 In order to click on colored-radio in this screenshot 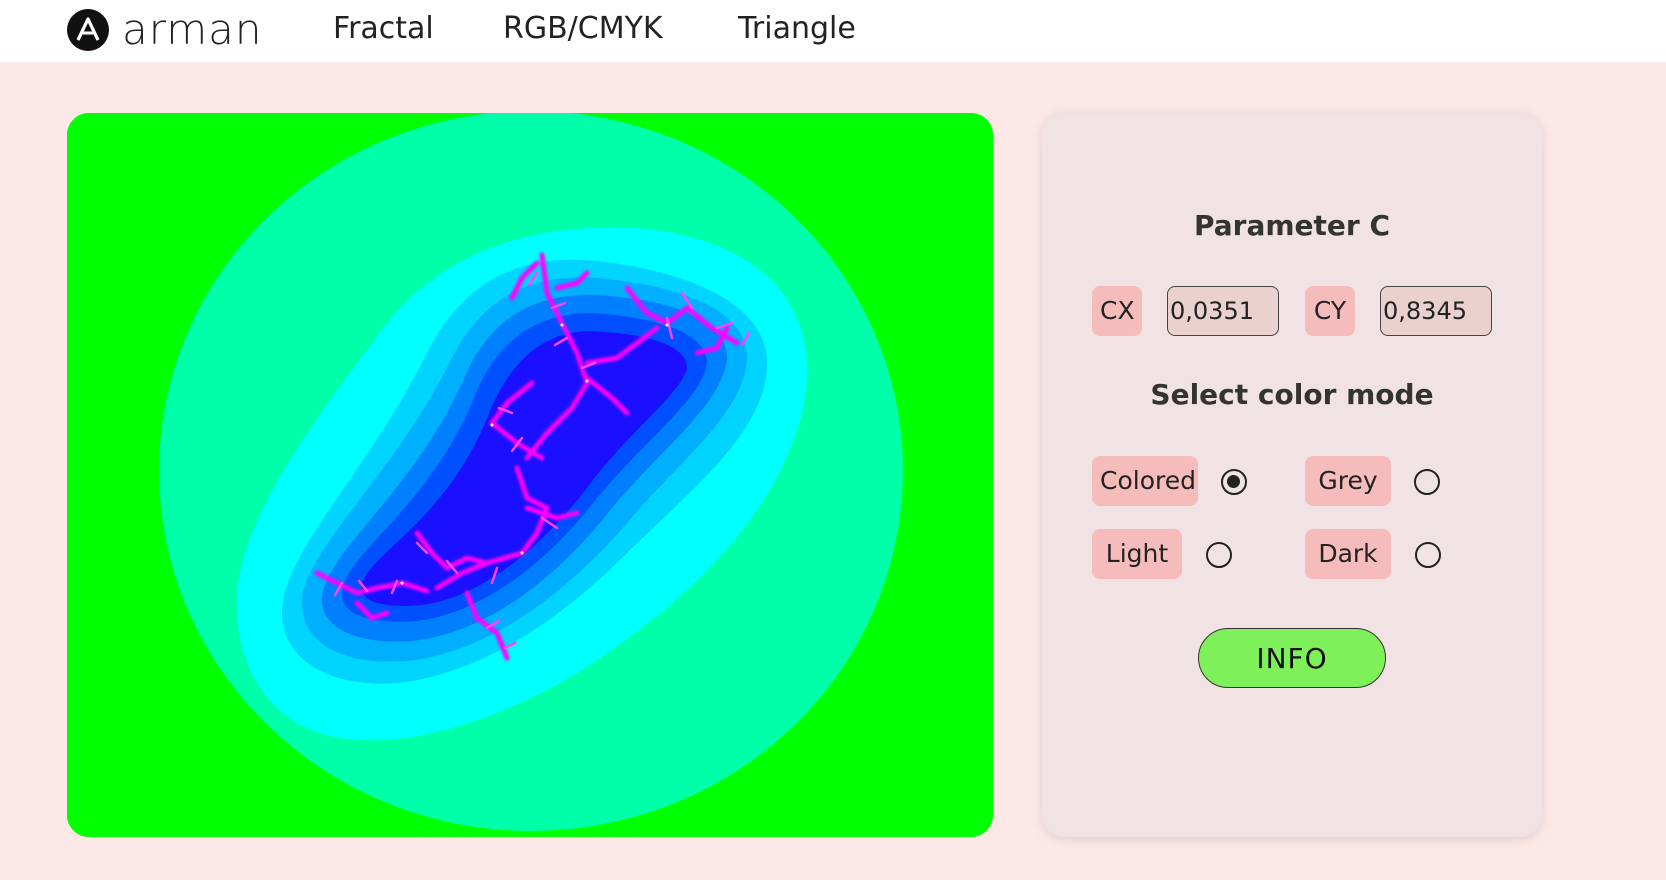, I will do `click(1234, 482)`.